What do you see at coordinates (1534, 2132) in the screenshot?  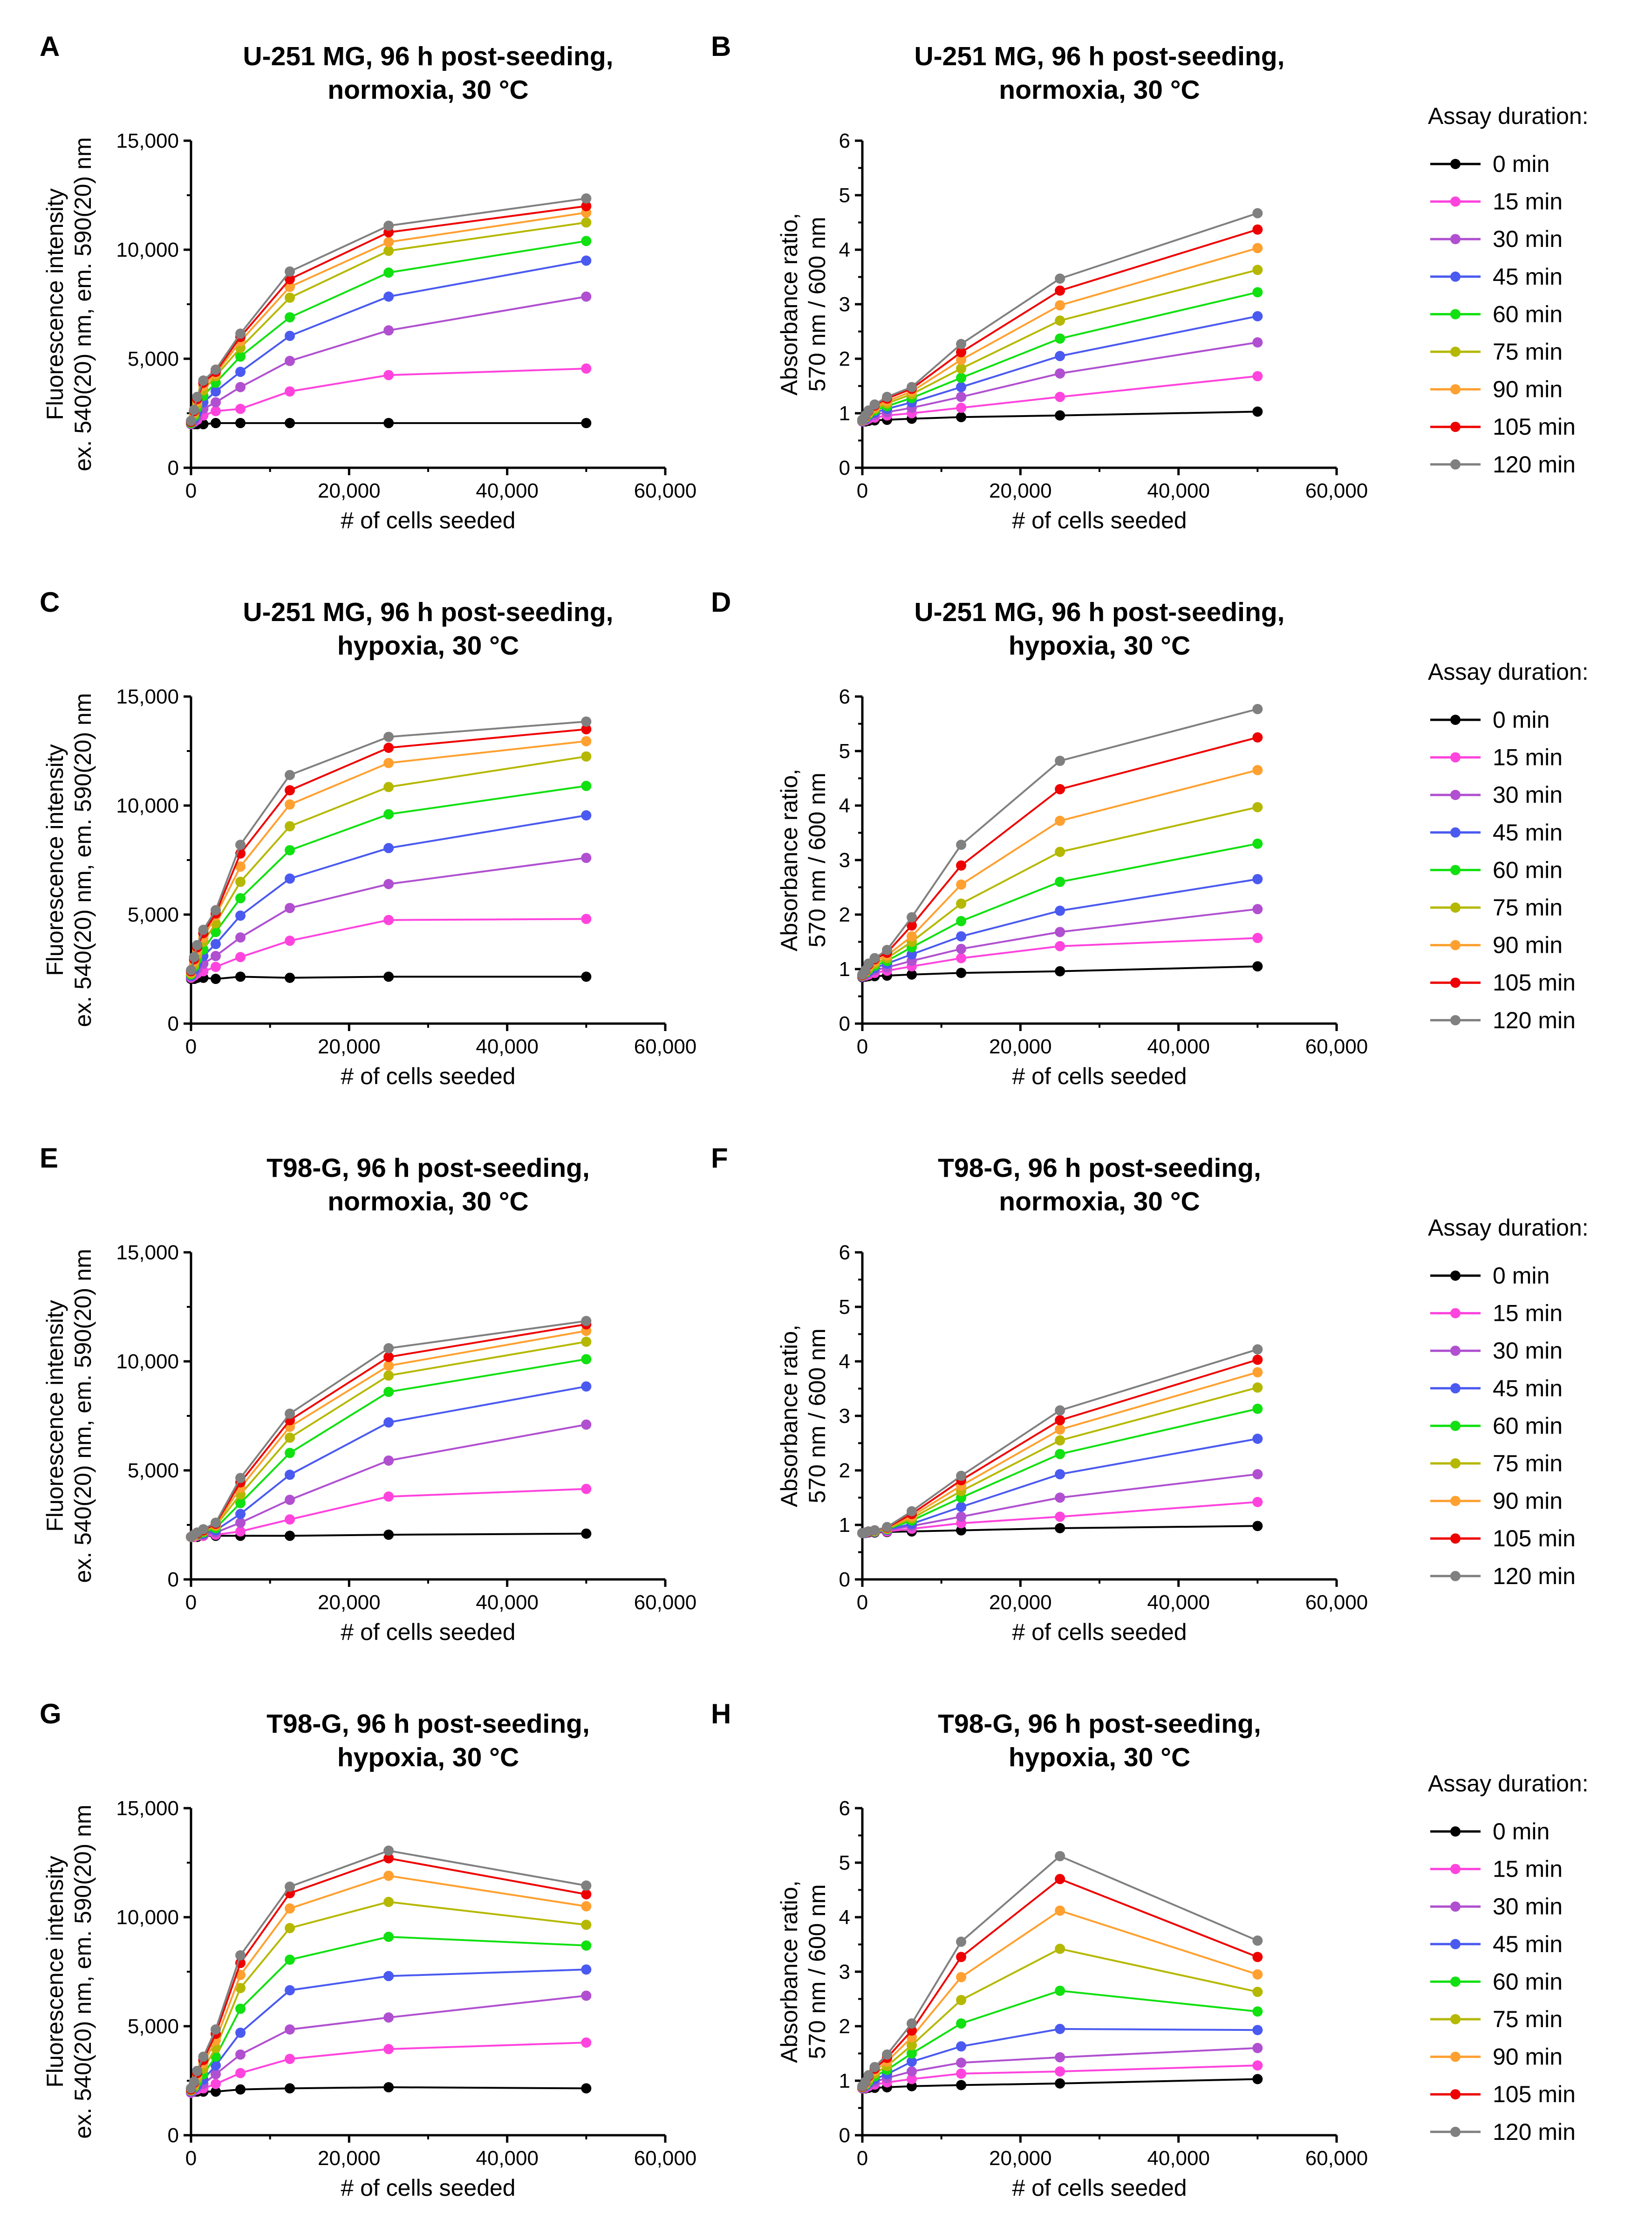 I see `legend-item-label: 120 min` at bounding box center [1534, 2132].